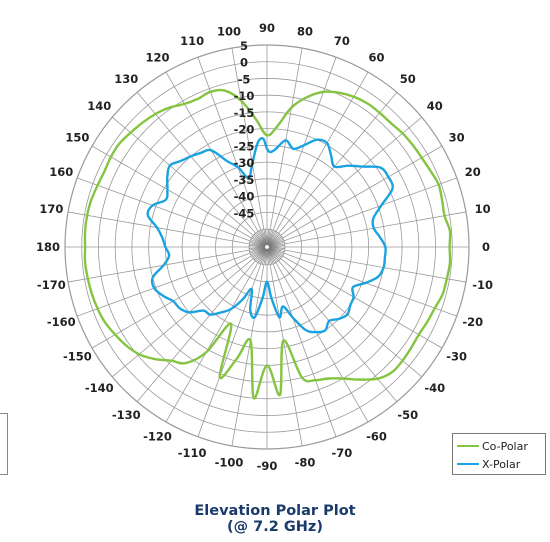 This screenshot has width=550, height=542. What do you see at coordinates (267, 466) in the screenshot?
I see `angle-tick-label: -90` at bounding box center [267, 466].